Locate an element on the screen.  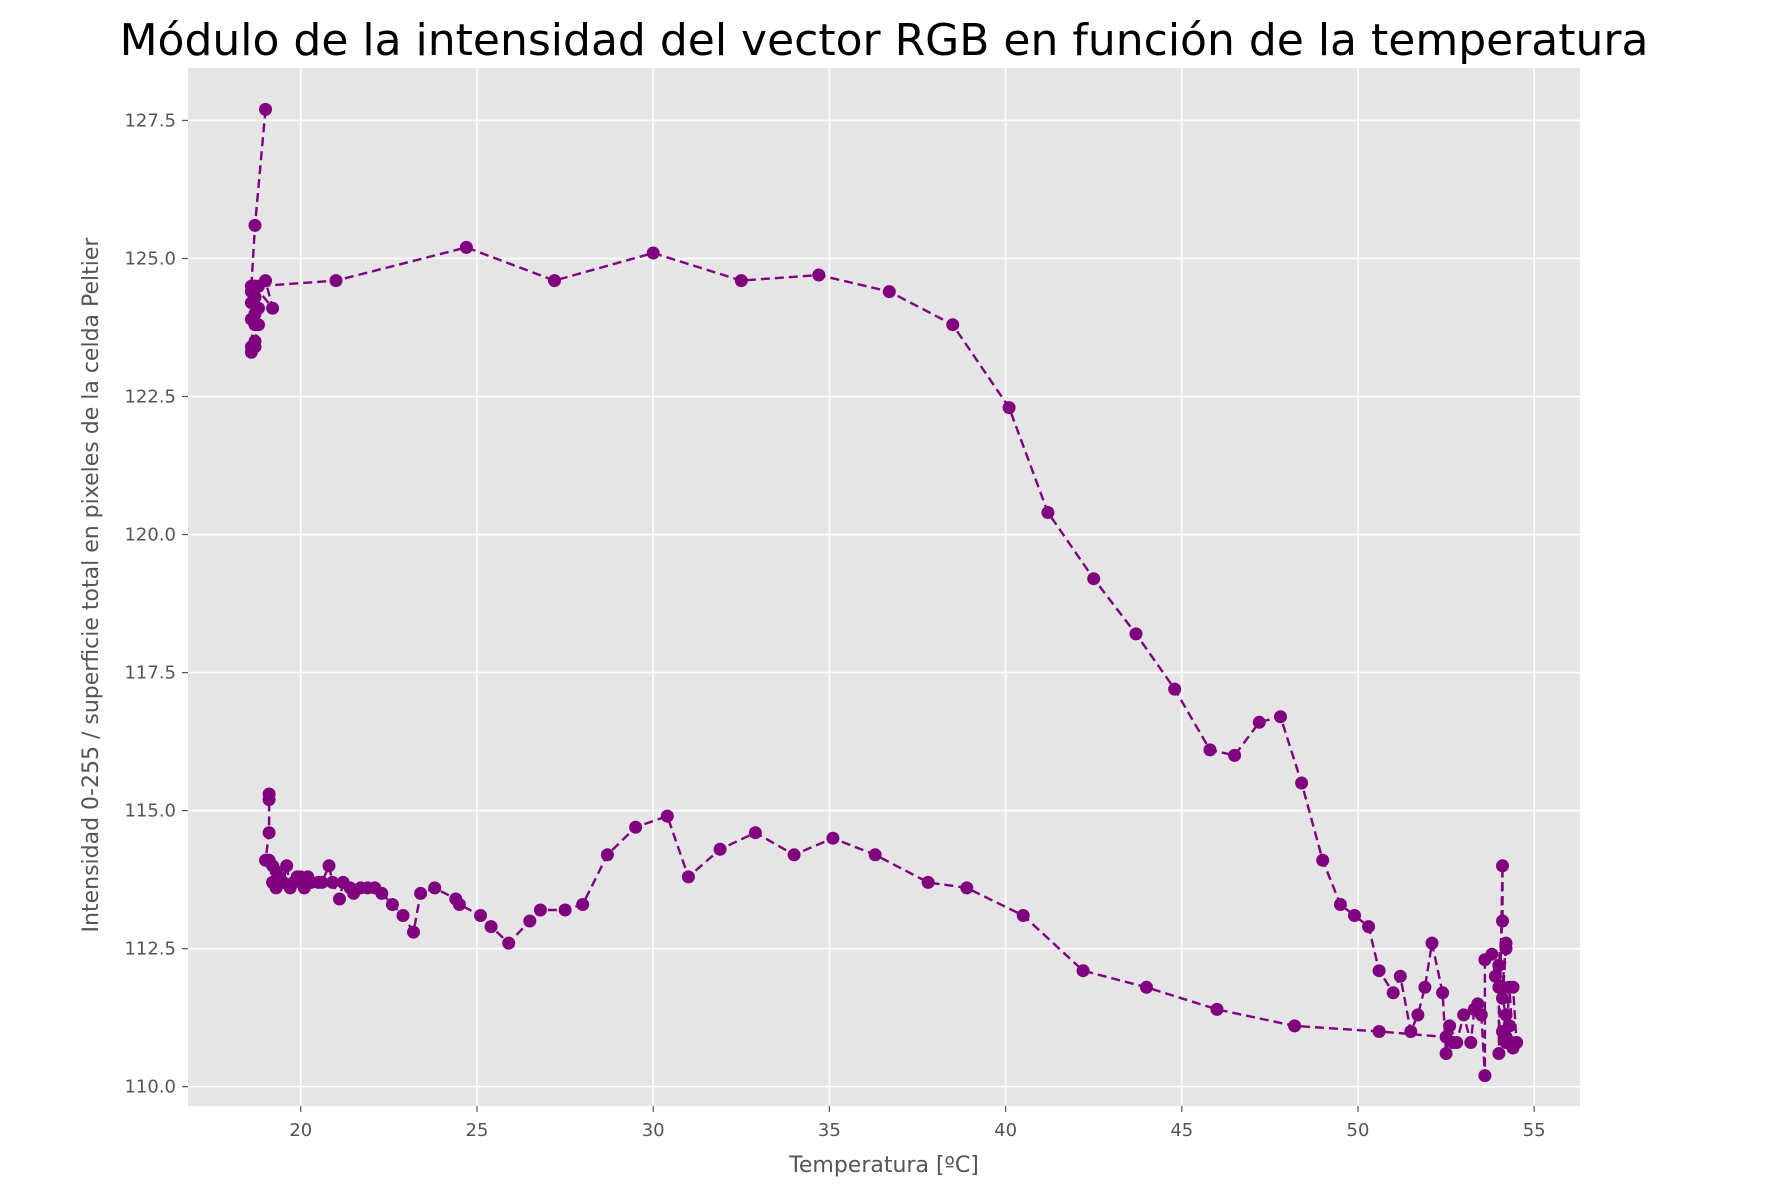
x-tick-label: 35 is located at coordinates (829, 1130).